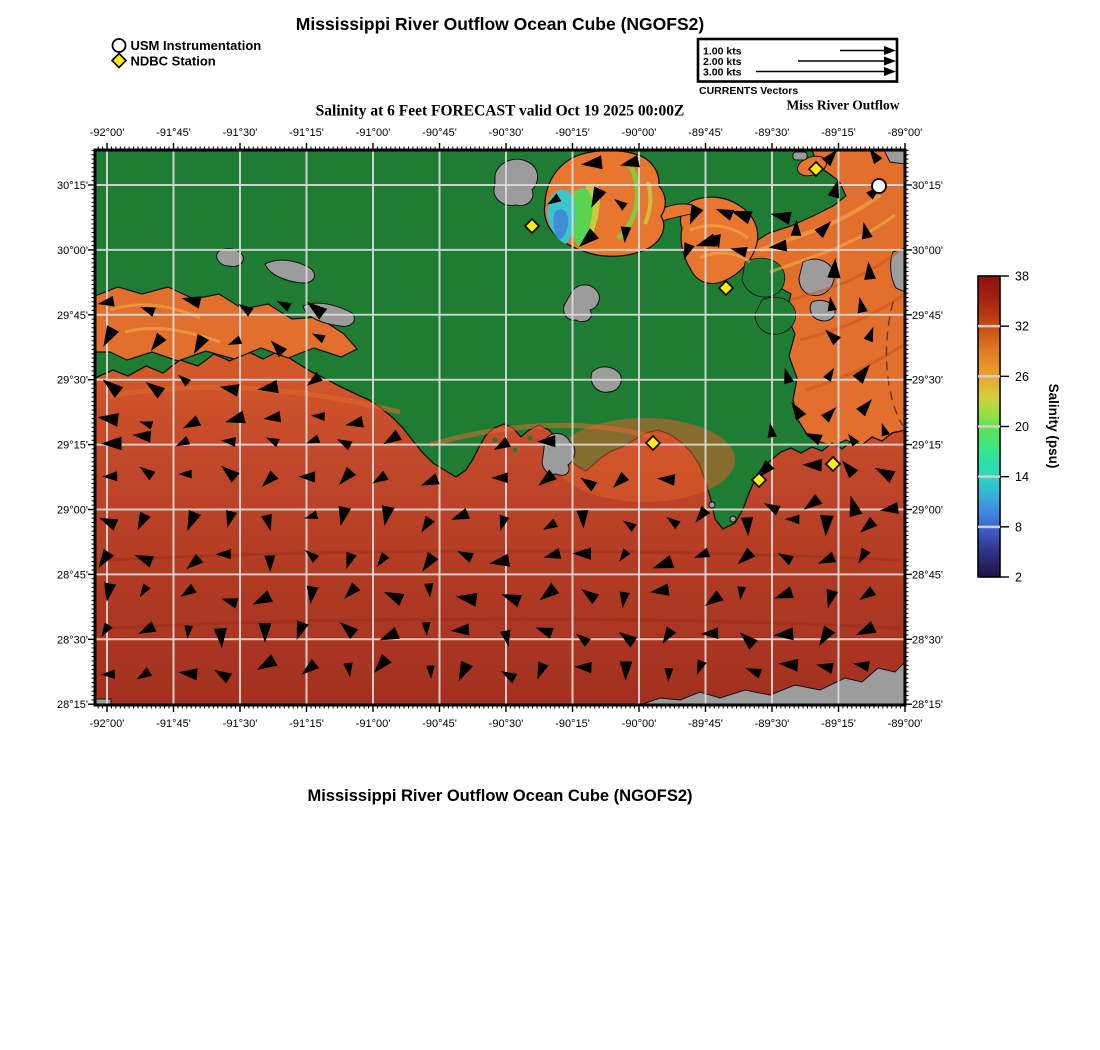  What do you see at coordinates (1022, 377) in the screenshot?
I see `colorbar-tick-label: 26` at bounding box center [1022, 377].